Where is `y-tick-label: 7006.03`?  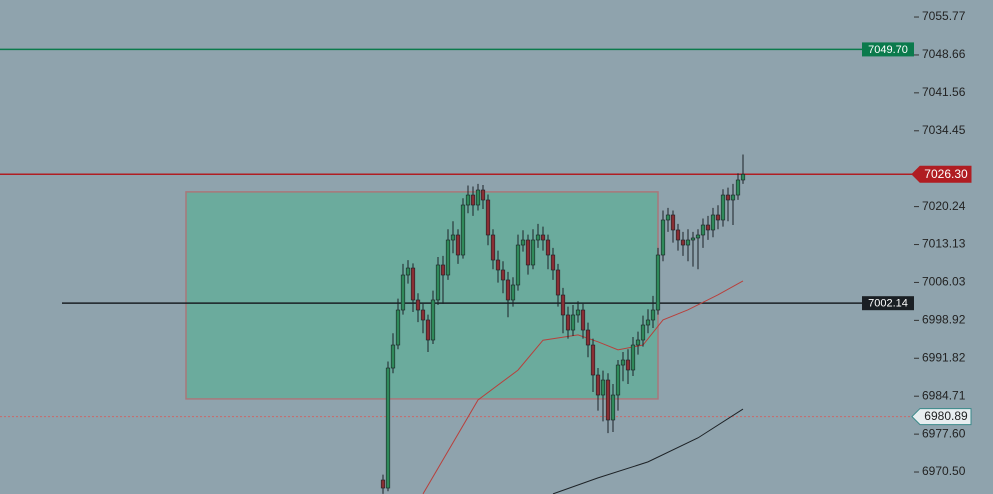
y-tick-label: 7006.03 is located at coordinates (944, 282).